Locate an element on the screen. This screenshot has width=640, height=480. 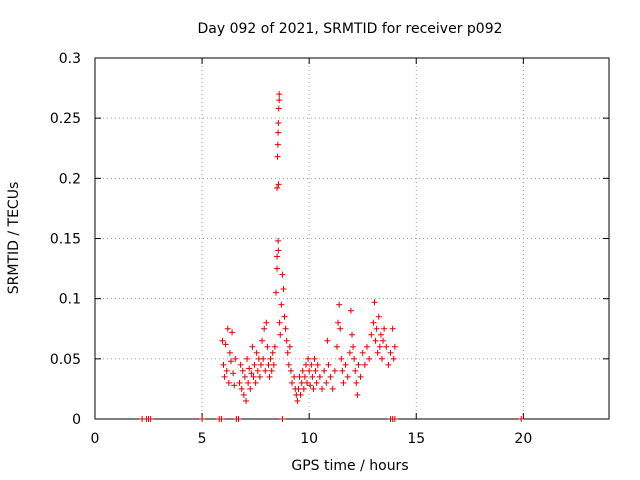
x-tick-label: 15 is located at coordinates (416, 439).